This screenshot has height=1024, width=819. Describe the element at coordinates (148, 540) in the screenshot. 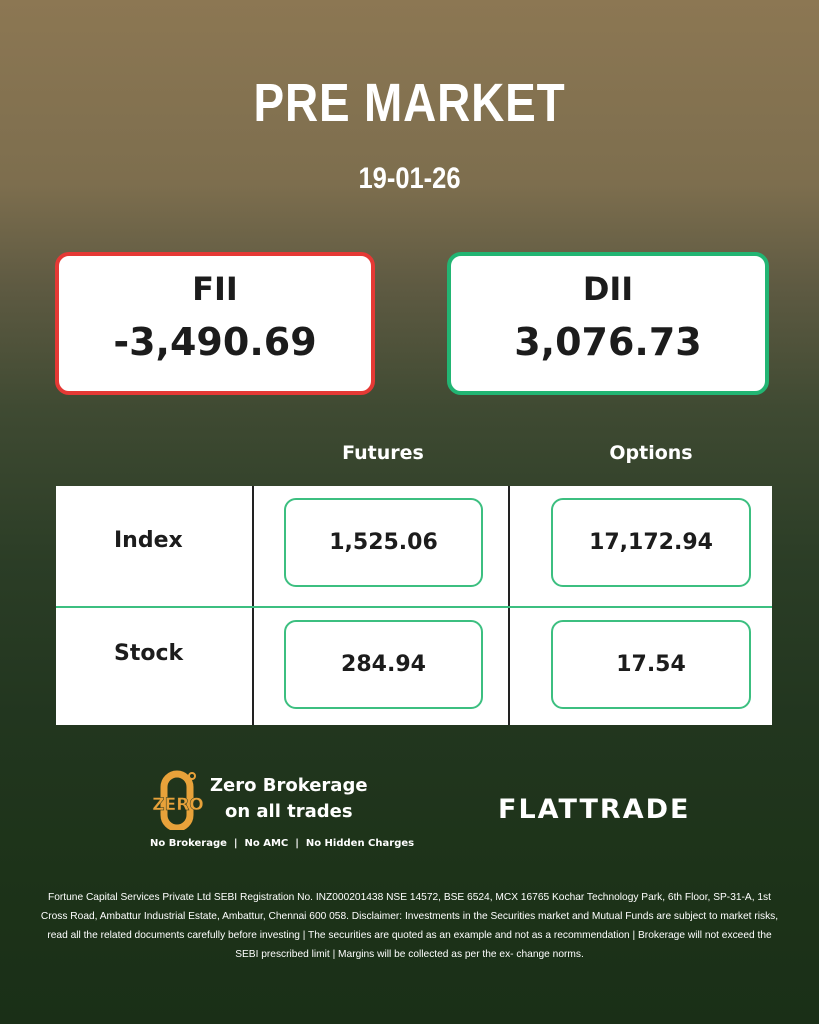

I see `row-label-index: Index` at that location.